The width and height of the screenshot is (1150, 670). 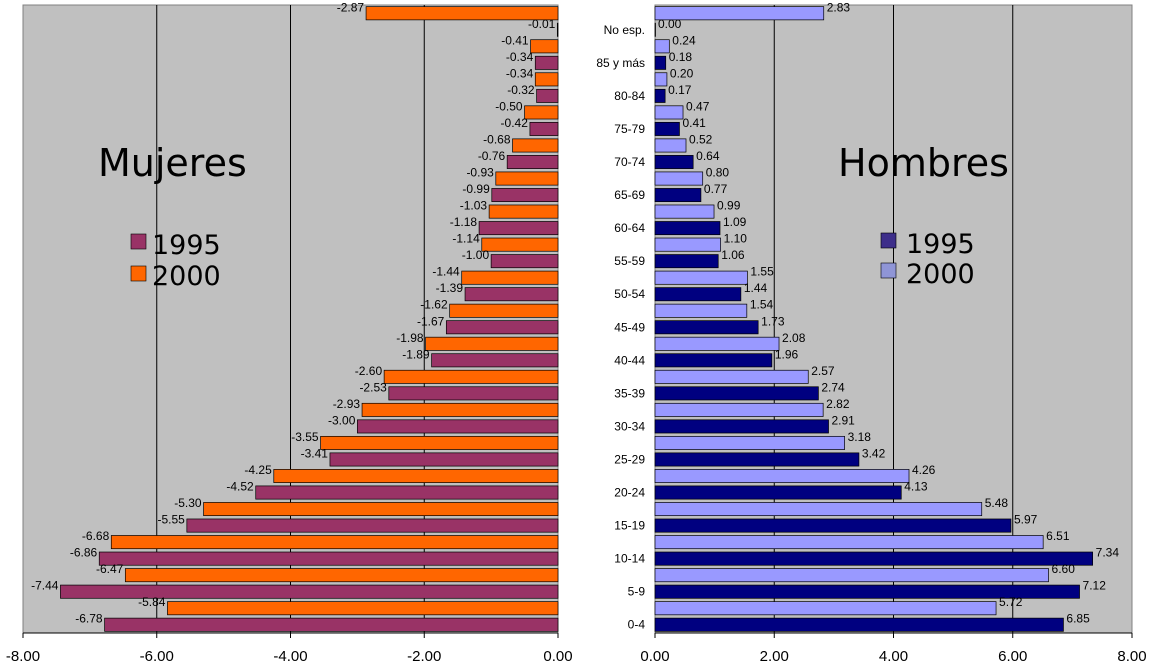 I want to click on women-data-label: -0.50, so click(x=509, y=106).